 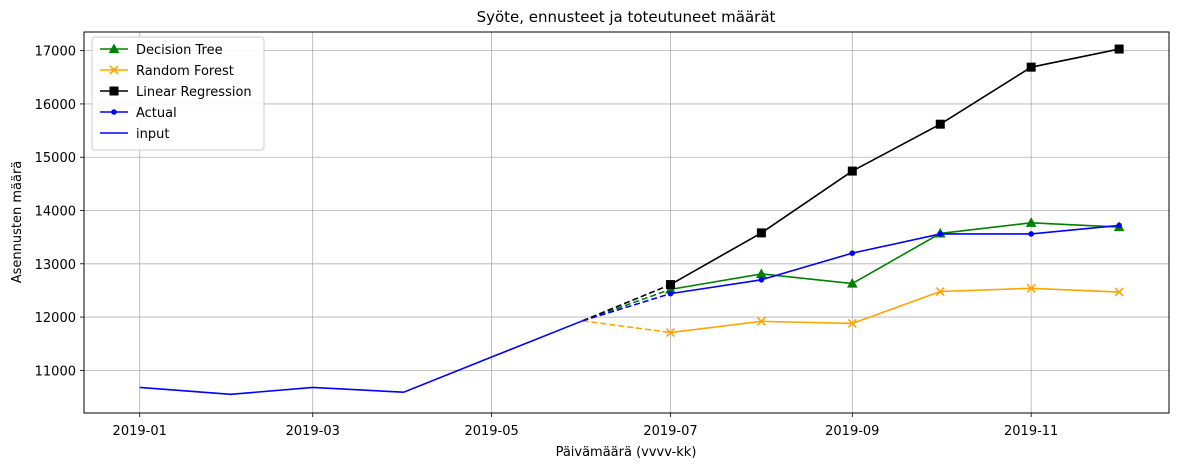 What do you see at coordinates (55, 52) in the screenshot?
I see `y-tick-label: 17000` at bounding box center [55, 52].